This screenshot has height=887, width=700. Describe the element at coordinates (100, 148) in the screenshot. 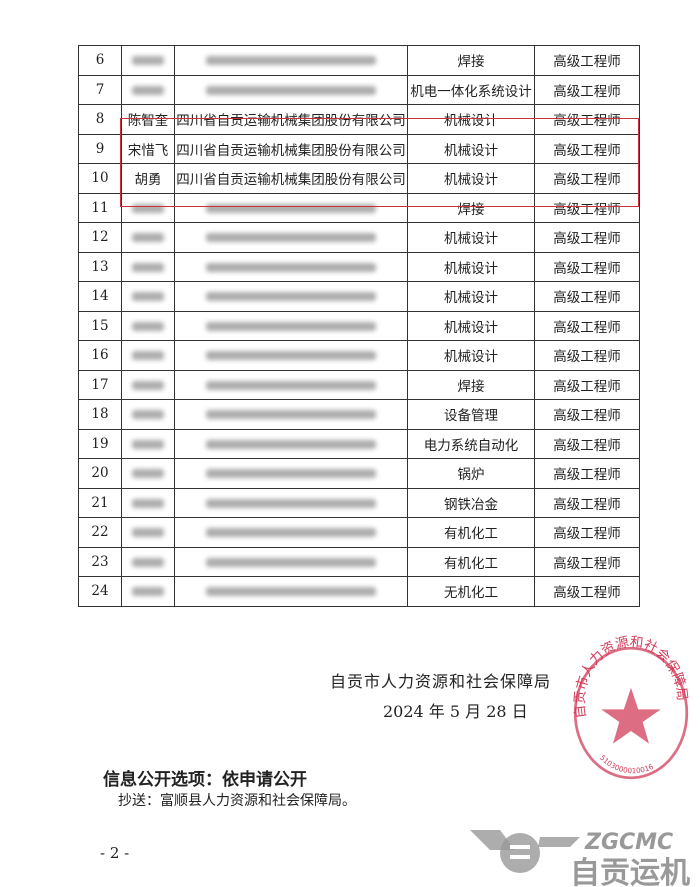

I see `row-number: 9` at that location.